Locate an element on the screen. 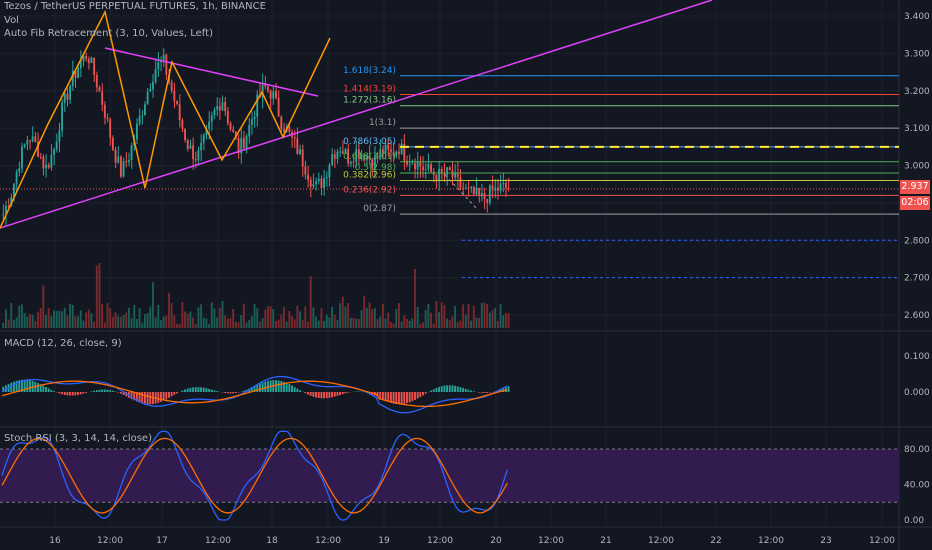  countdown-tag: 02:06 is located at coordinates (915, 203).